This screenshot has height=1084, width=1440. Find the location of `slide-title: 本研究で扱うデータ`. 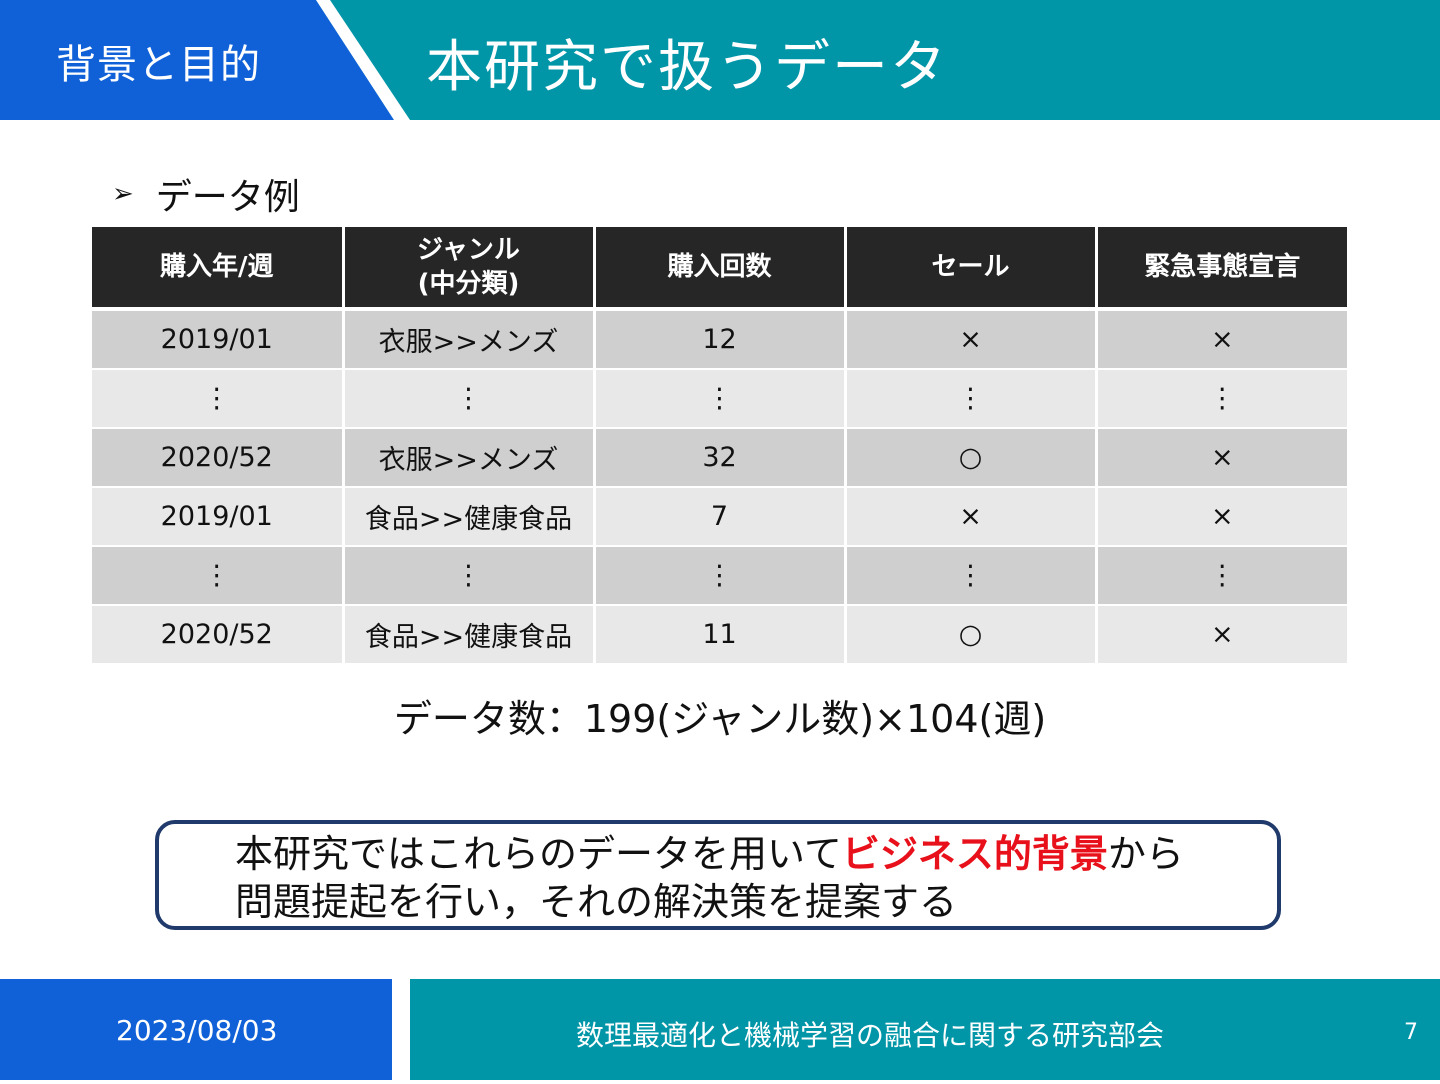

slide-title: 本研究で扱うデータ is located at coordinates (687, 67).